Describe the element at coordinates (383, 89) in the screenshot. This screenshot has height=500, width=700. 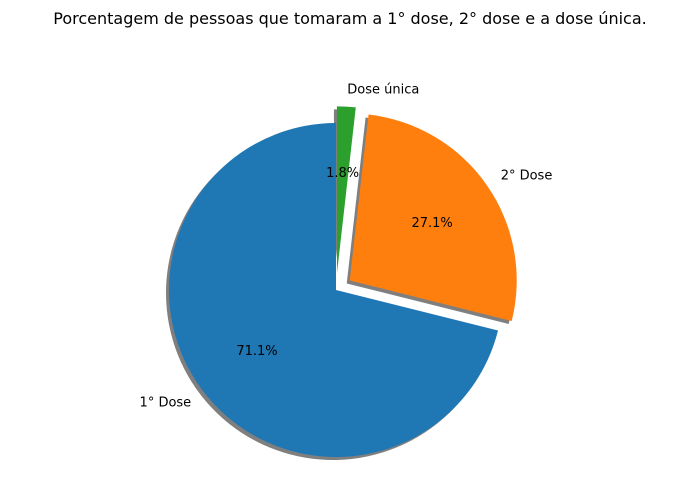
I see `slice-label-dose-unica: Dose única` at that location.